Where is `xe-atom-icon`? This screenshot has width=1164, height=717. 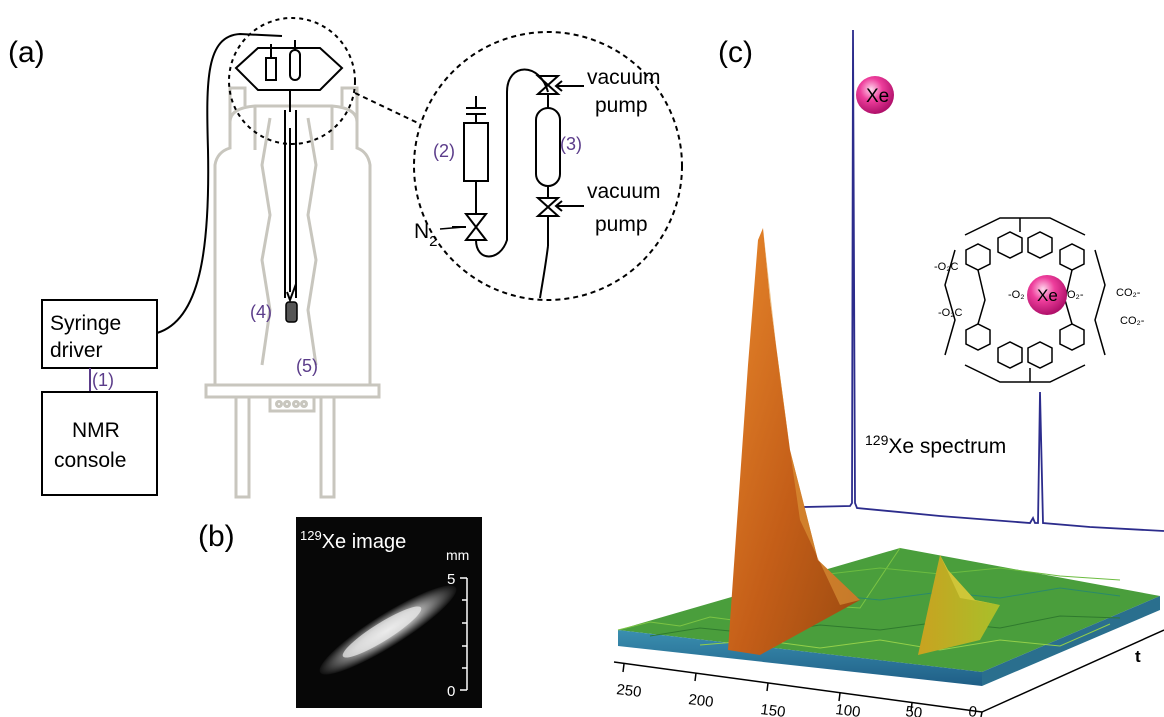 xe-atom-icon is located at coordinates (875, 95).